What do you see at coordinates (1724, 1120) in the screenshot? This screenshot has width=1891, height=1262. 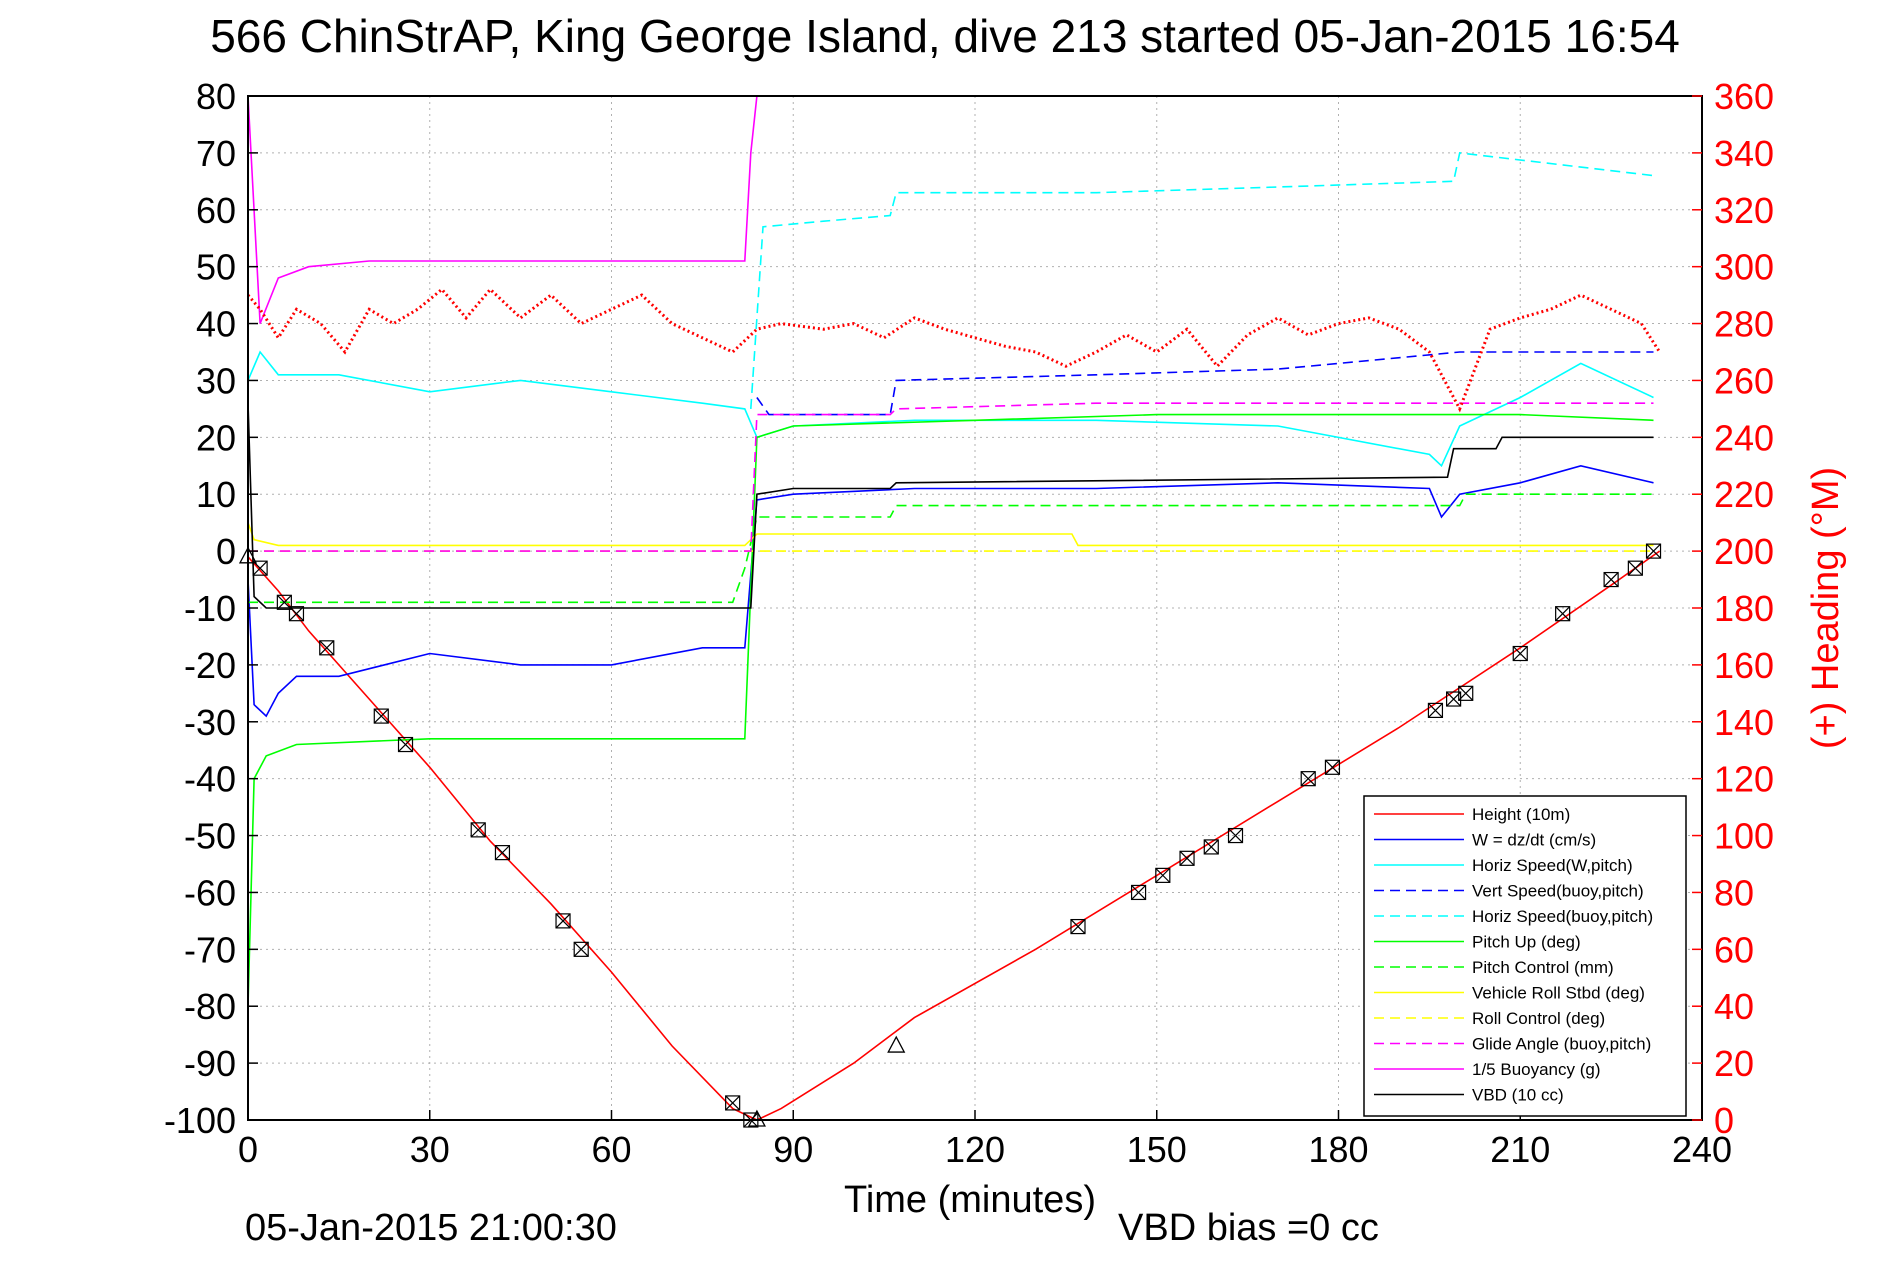 I see `y2-tick-label: 0` at bounding box center [1724, 1120].